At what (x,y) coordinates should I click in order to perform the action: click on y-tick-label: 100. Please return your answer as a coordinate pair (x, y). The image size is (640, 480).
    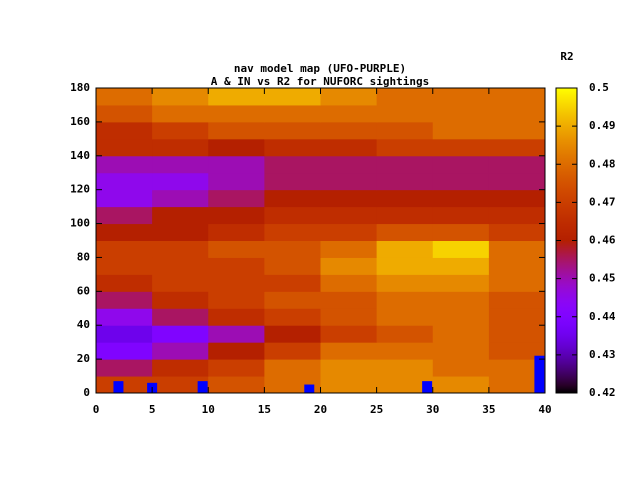
    Looking at the image, I should click on (80, 223).